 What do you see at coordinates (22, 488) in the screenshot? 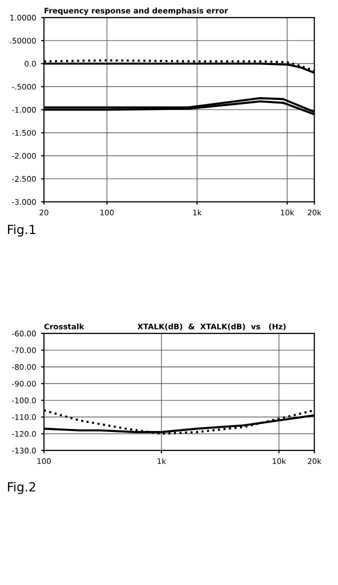
I see `caption: Fig.2` at bounding box center [22, 488].